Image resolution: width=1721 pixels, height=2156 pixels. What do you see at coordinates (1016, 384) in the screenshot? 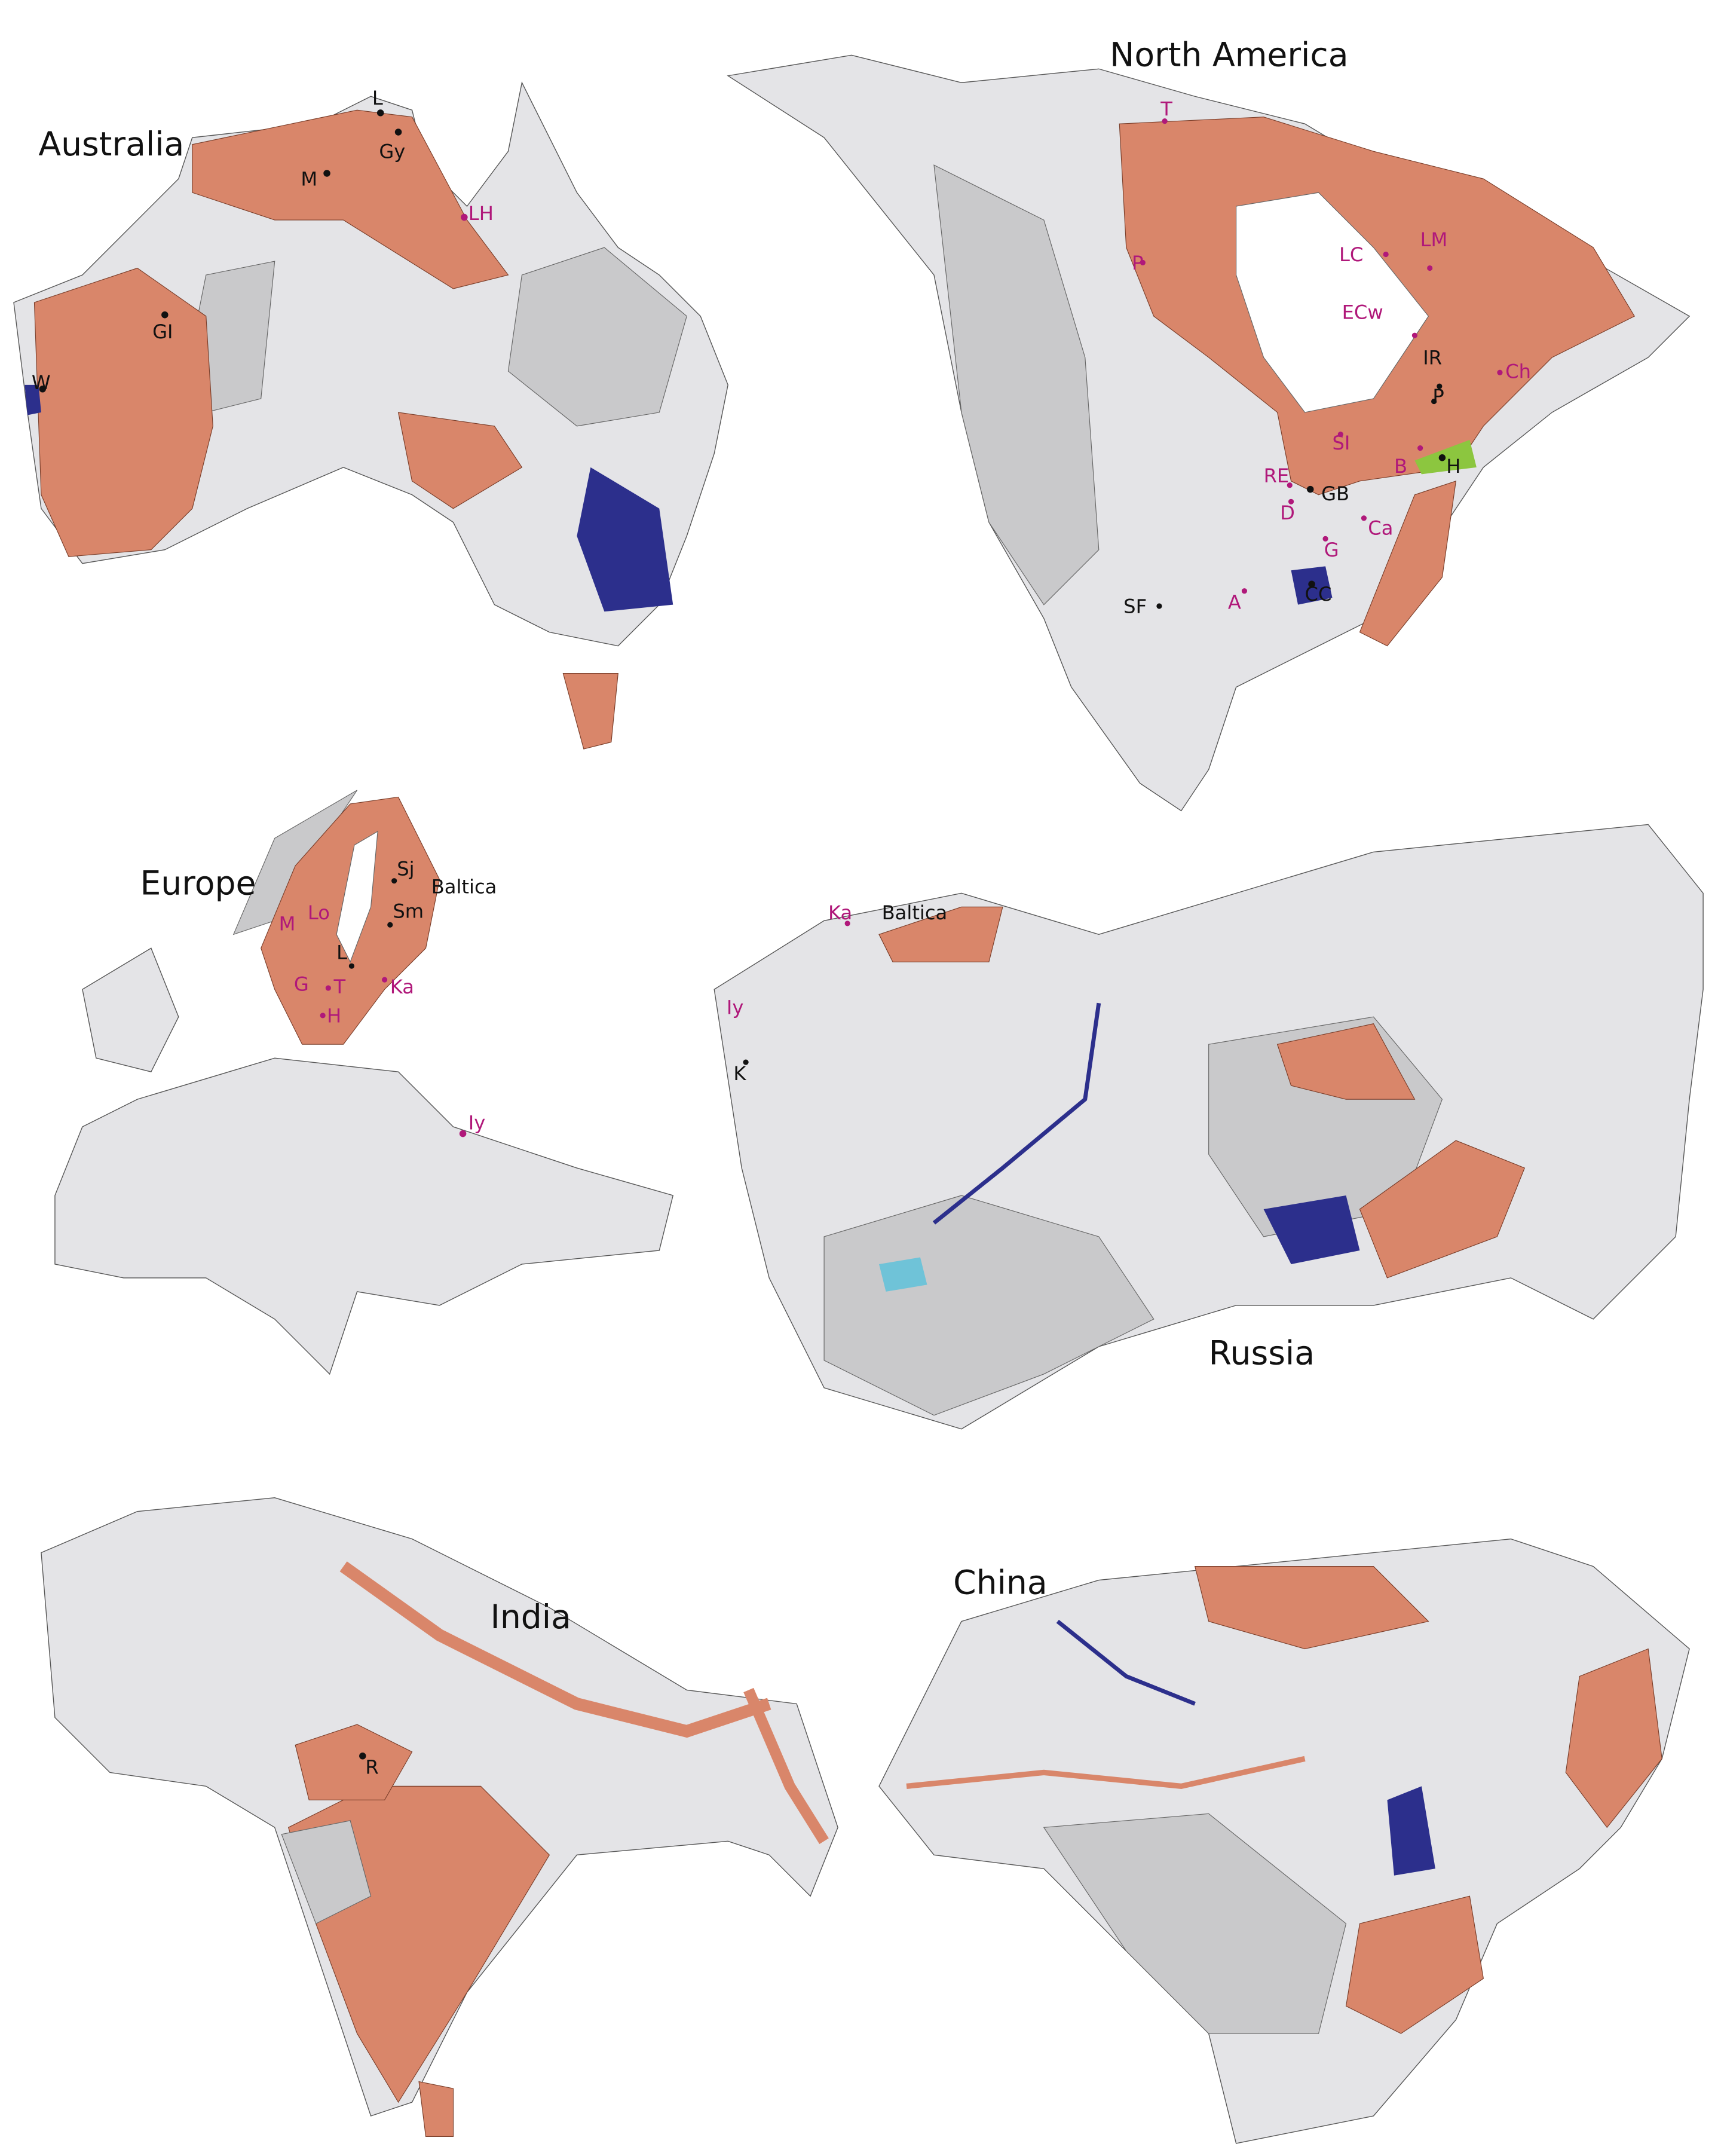
I see `north-america-cordillera` at bounding box center [1016, 384].